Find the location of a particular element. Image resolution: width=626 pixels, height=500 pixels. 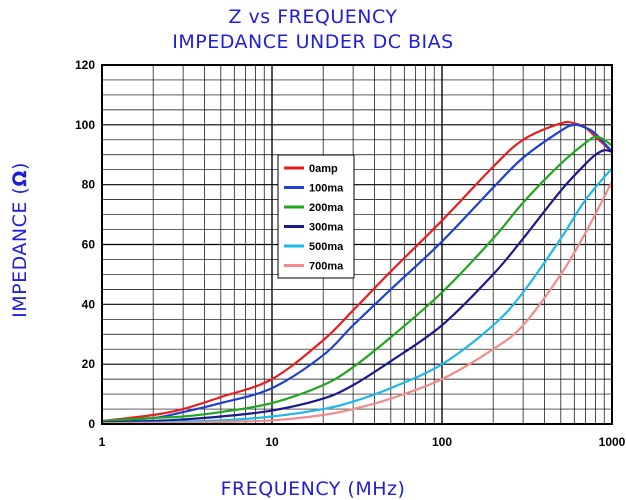

y-tick-label: 100 is located at coordinates (85, 125).